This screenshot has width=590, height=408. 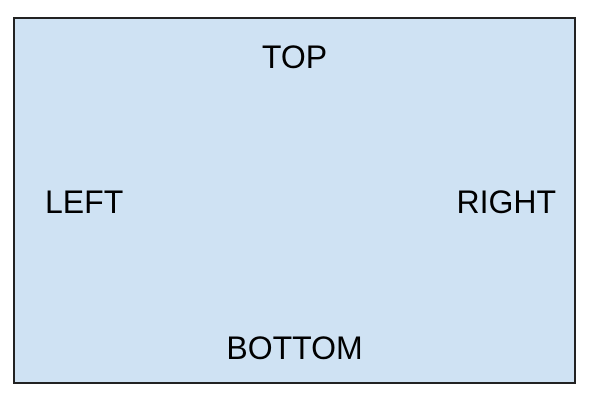 What do you see at coordinates (506, 202) in the screenshot?
I see `right-label: RIGHT` at bounding box center [506, 202].